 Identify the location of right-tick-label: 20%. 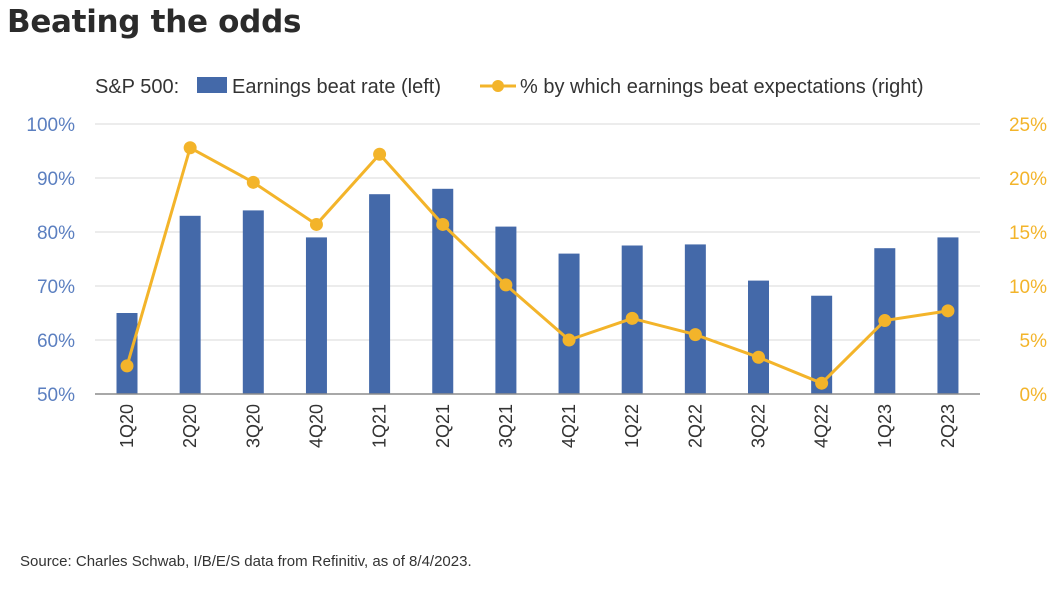
(1028, 179).